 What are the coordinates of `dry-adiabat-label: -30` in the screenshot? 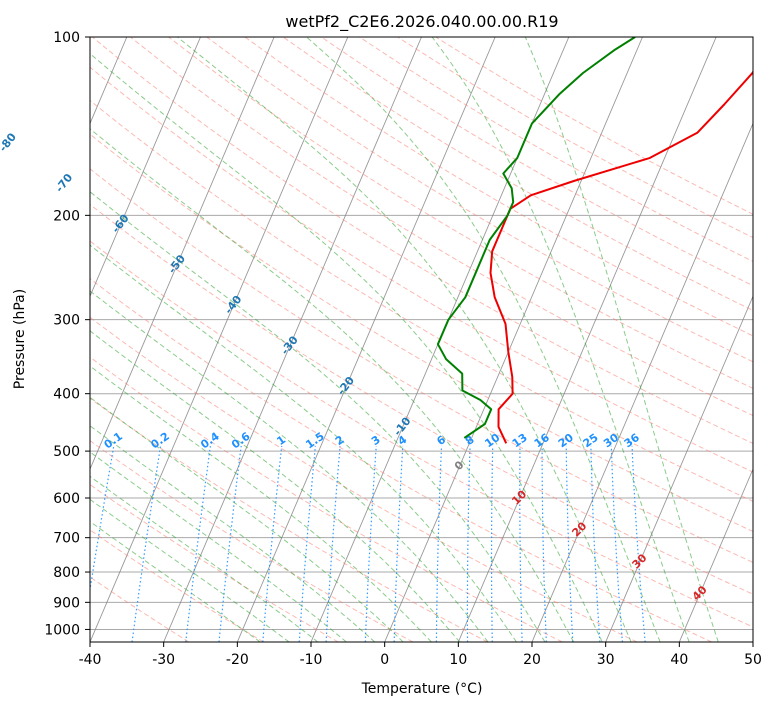 It's located at (289, 345).